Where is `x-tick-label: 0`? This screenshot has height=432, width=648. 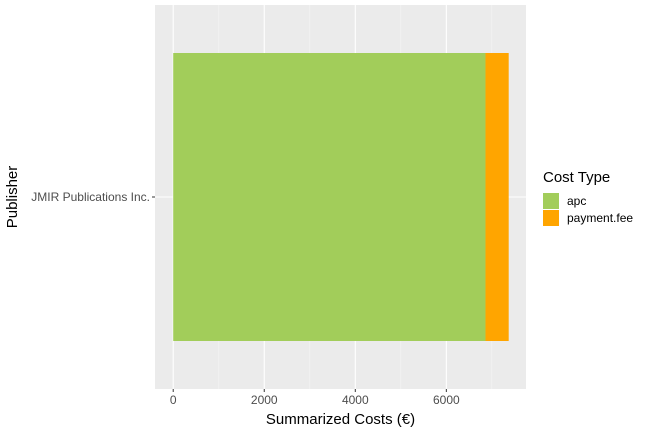 x-tick-label: 0 is located at coordinates (173, 400).